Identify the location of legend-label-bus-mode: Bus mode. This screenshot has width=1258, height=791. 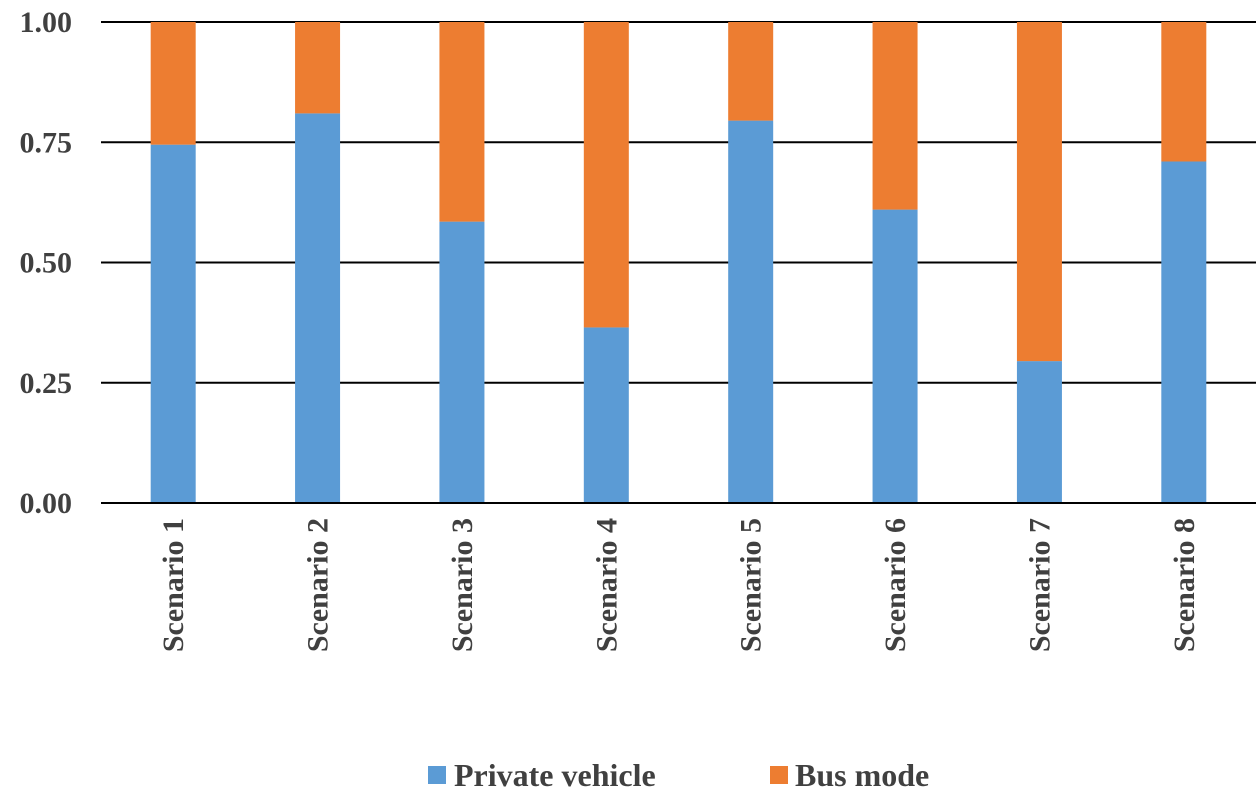
(862, 774).